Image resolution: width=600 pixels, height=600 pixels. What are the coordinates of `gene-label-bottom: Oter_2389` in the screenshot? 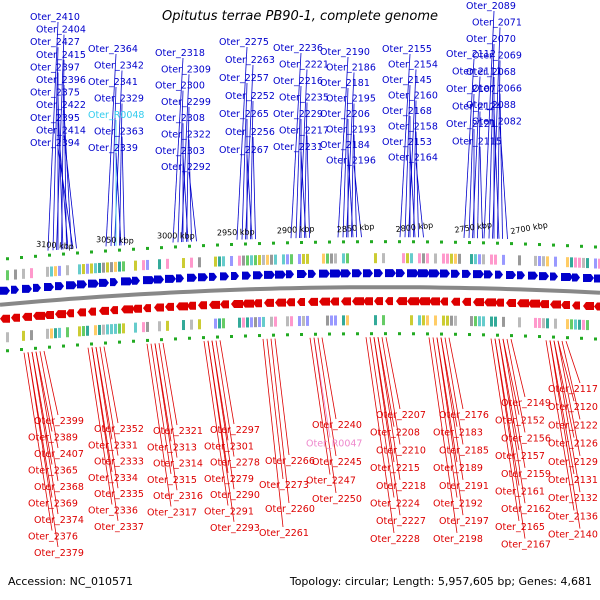 It's located at (53, 438).